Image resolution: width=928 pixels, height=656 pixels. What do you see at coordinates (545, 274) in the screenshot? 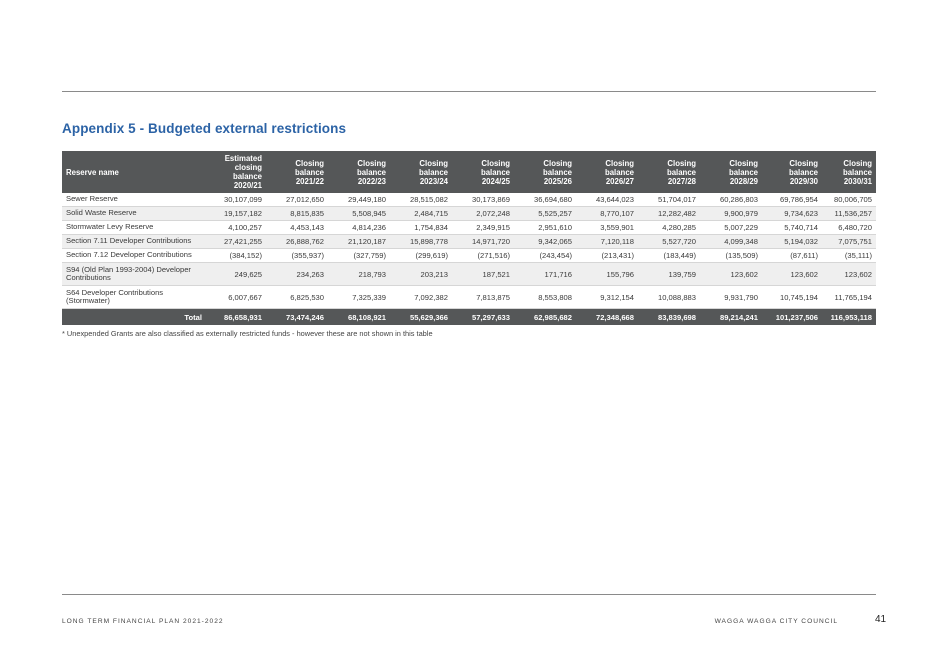
I see `balance-cell: 171,716` at bounding box center [545, 274].